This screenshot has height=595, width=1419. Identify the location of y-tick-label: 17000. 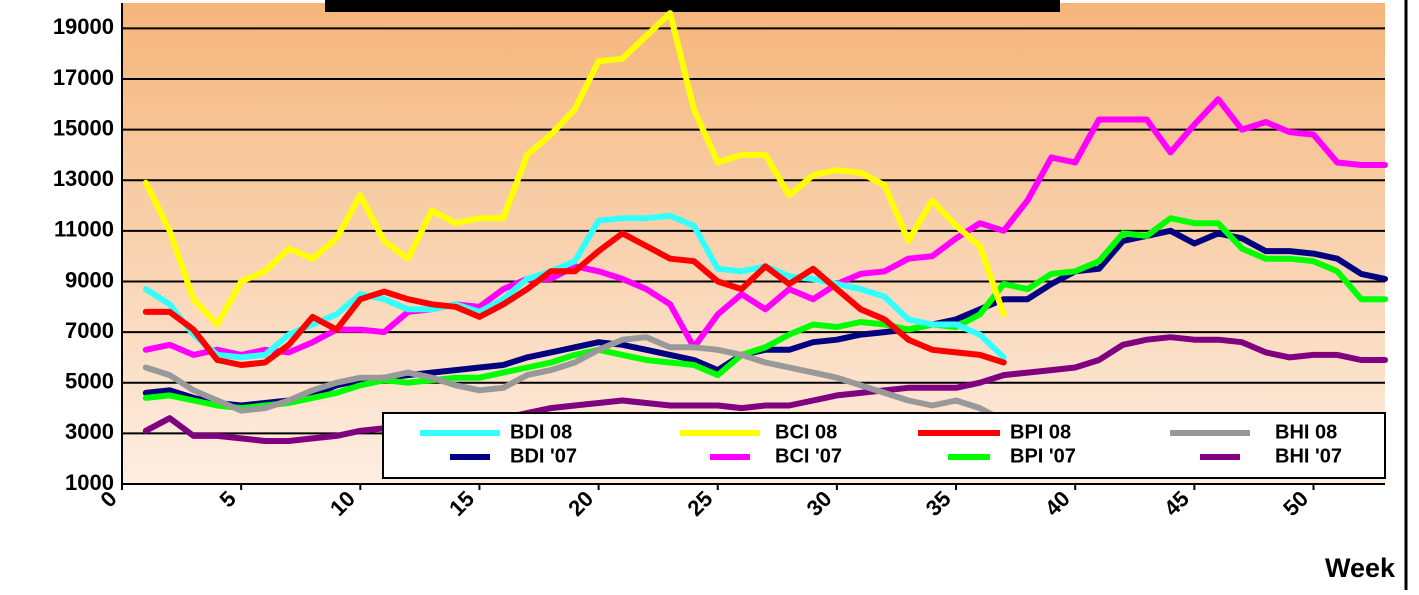
(83, 77).